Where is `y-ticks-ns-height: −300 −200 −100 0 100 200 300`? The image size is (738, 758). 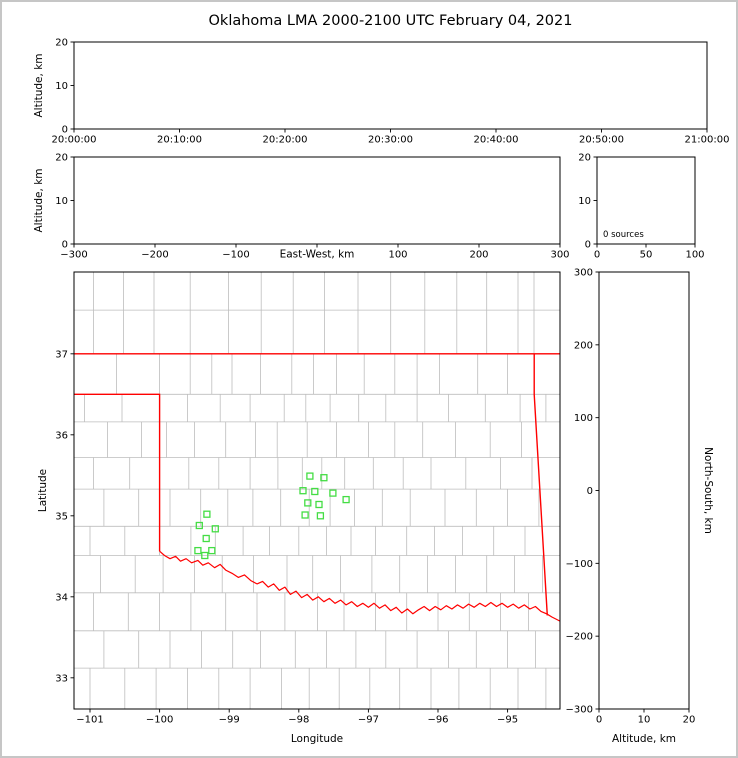
y-ticks-ns-height: −300 −200 −100 0 100 200 300 is located at coordinates (582, 492).